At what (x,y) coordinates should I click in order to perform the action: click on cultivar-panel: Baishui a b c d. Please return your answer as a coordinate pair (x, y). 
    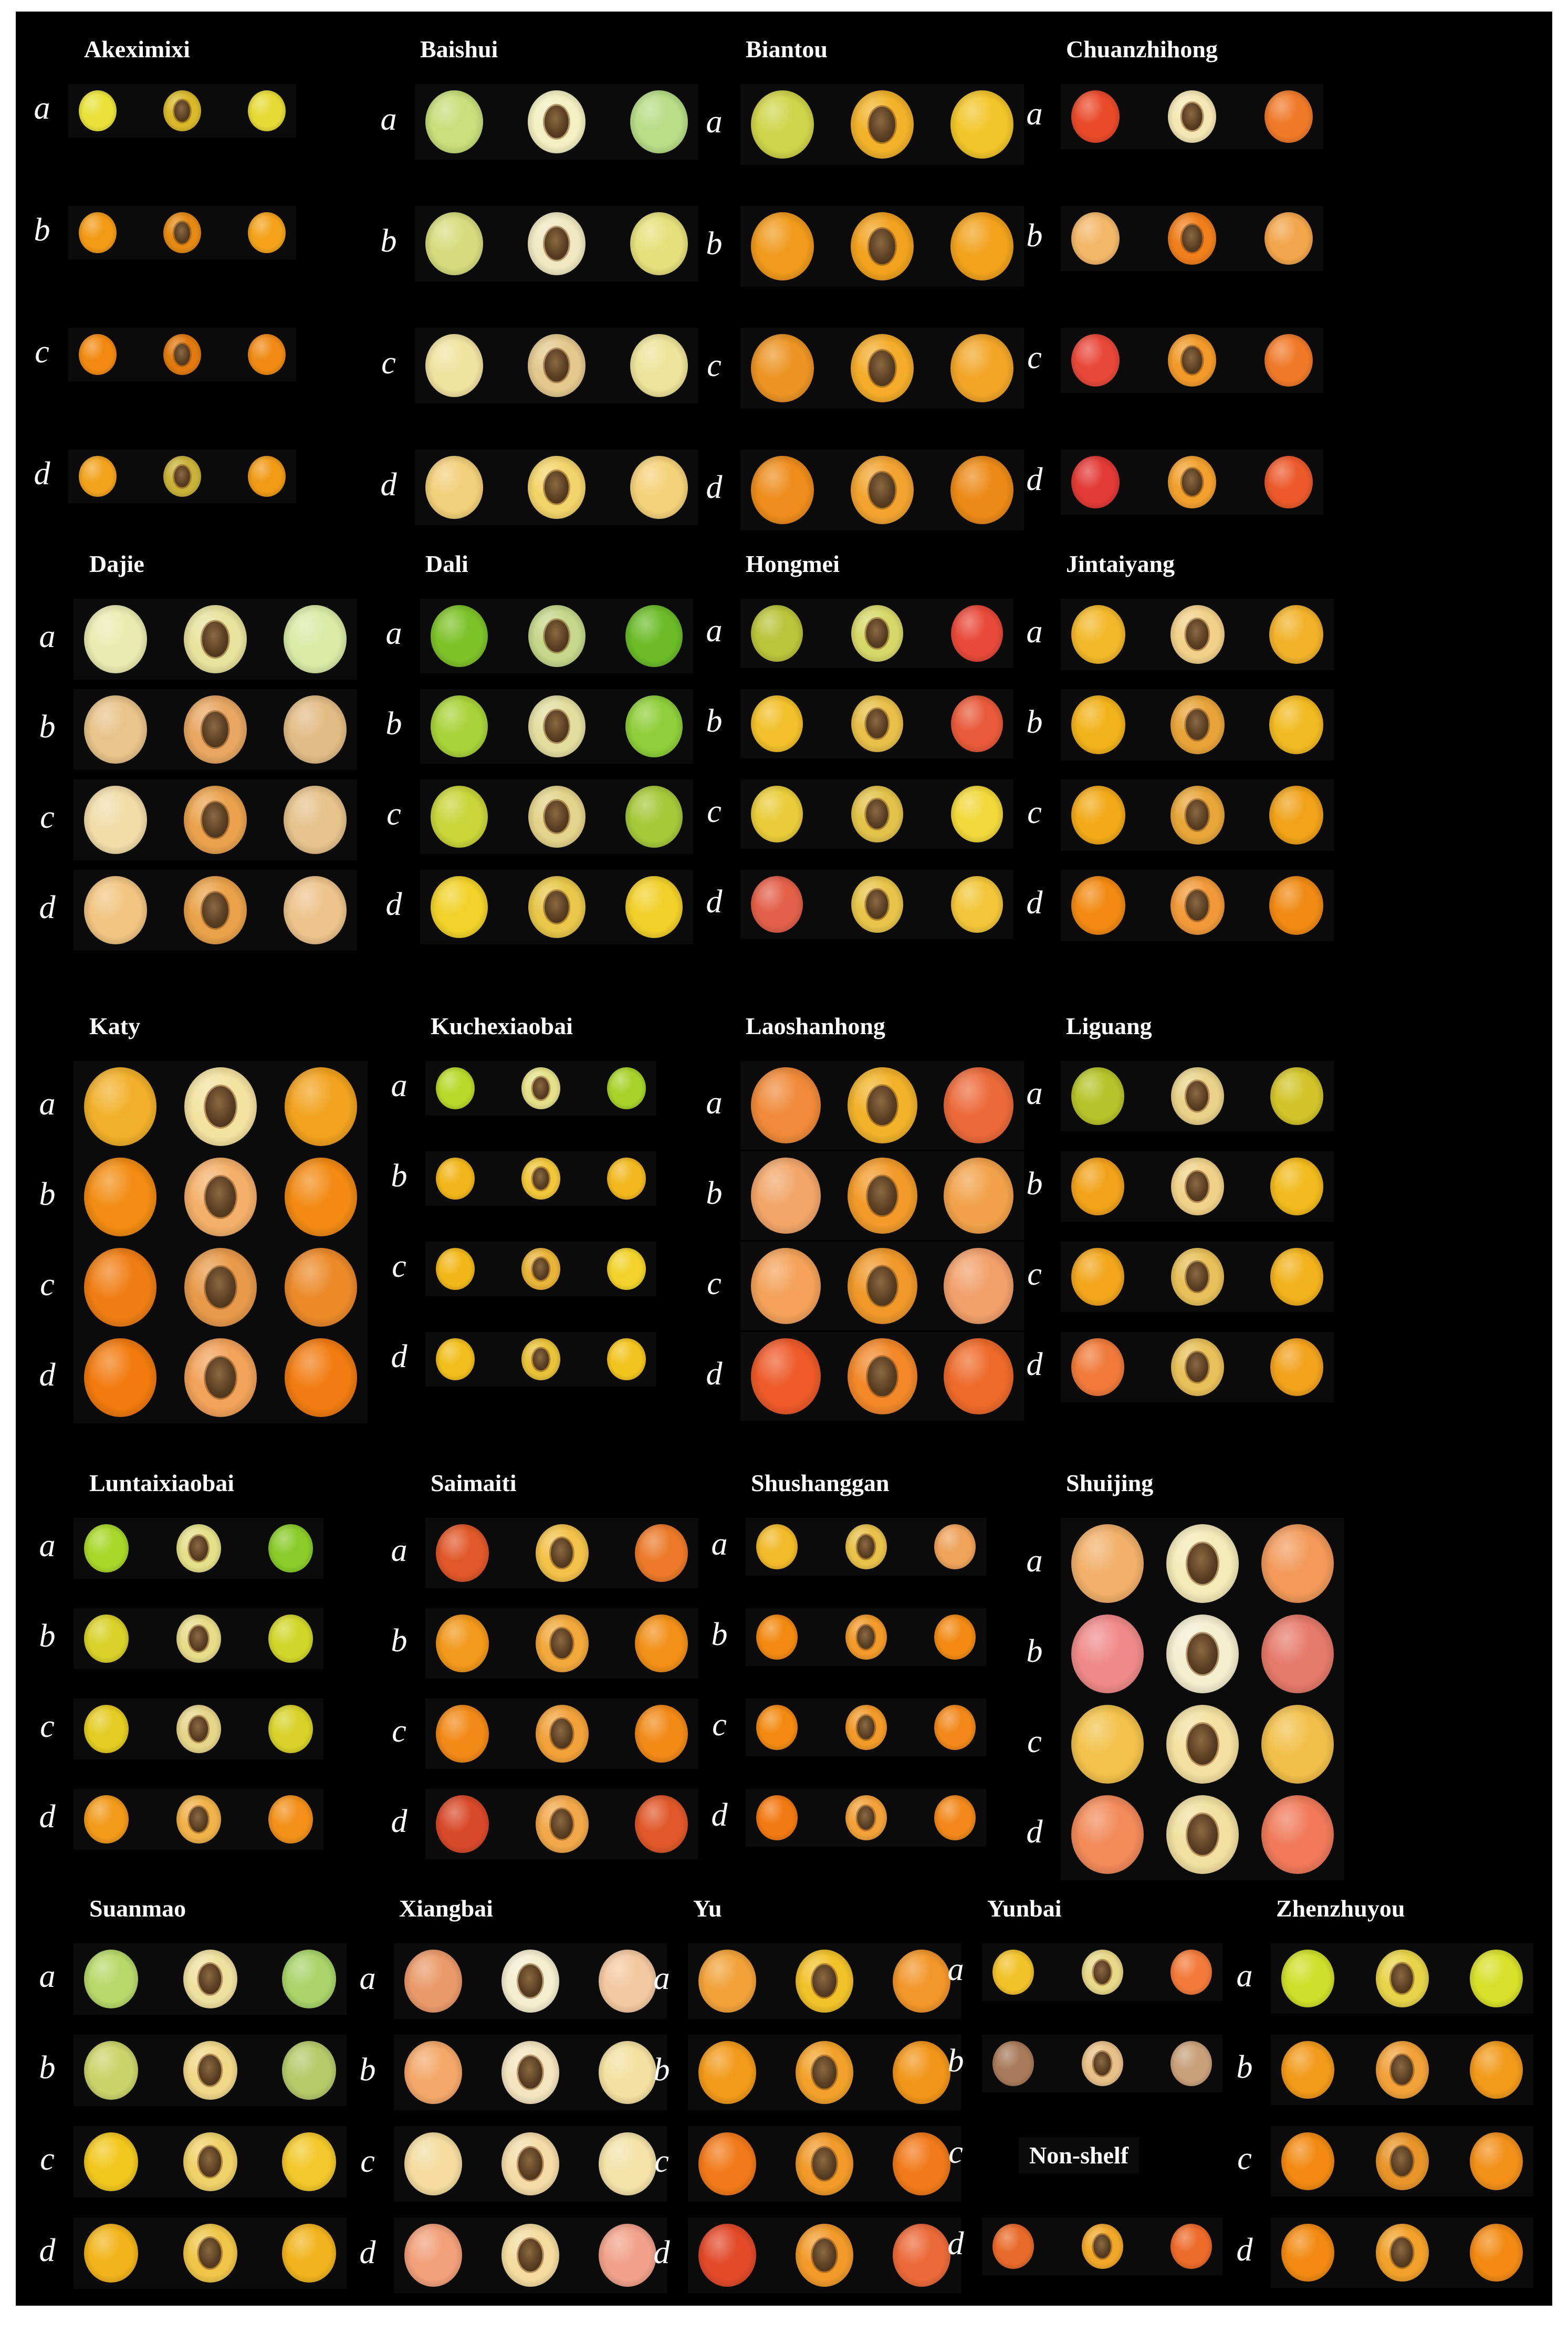
    Looking at the image, I should click on (541, 273).